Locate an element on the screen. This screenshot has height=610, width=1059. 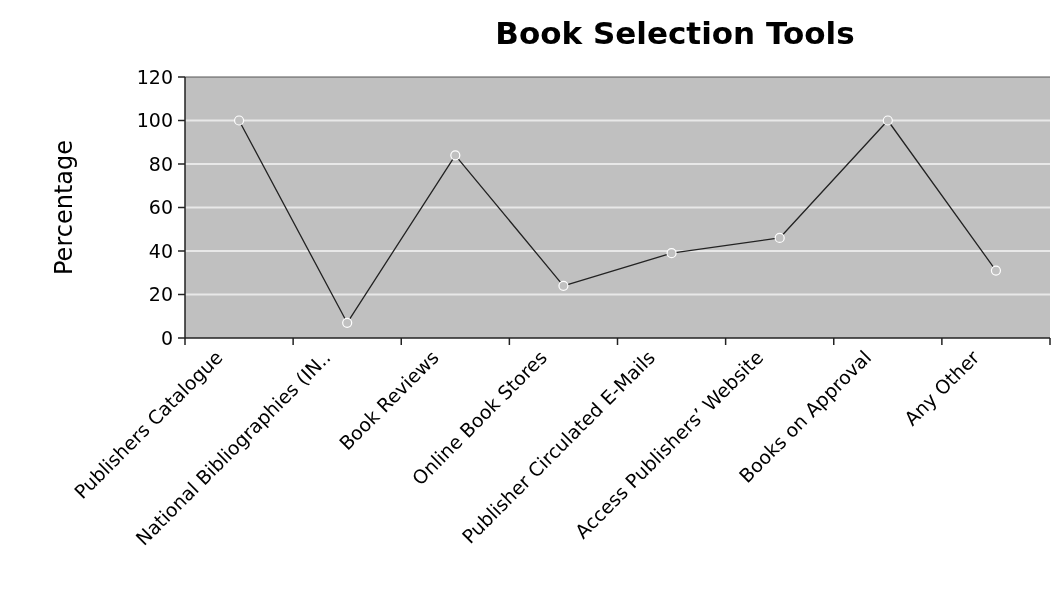
chart-title: Book Selection Tools is located at coordinates (675, 33).